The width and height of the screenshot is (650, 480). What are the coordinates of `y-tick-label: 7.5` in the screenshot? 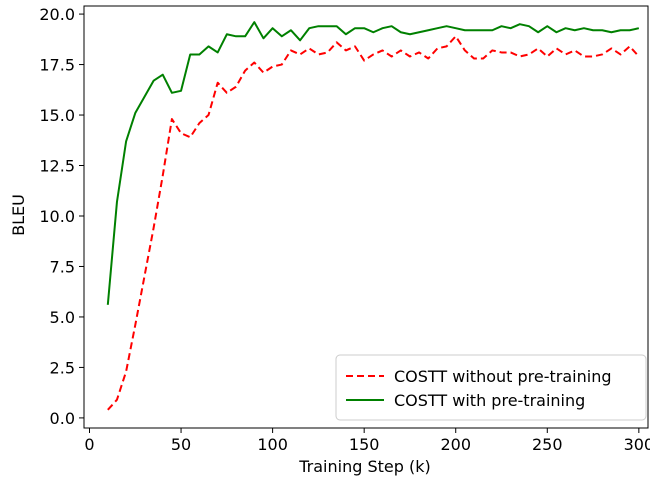 It's located at (62, 266).